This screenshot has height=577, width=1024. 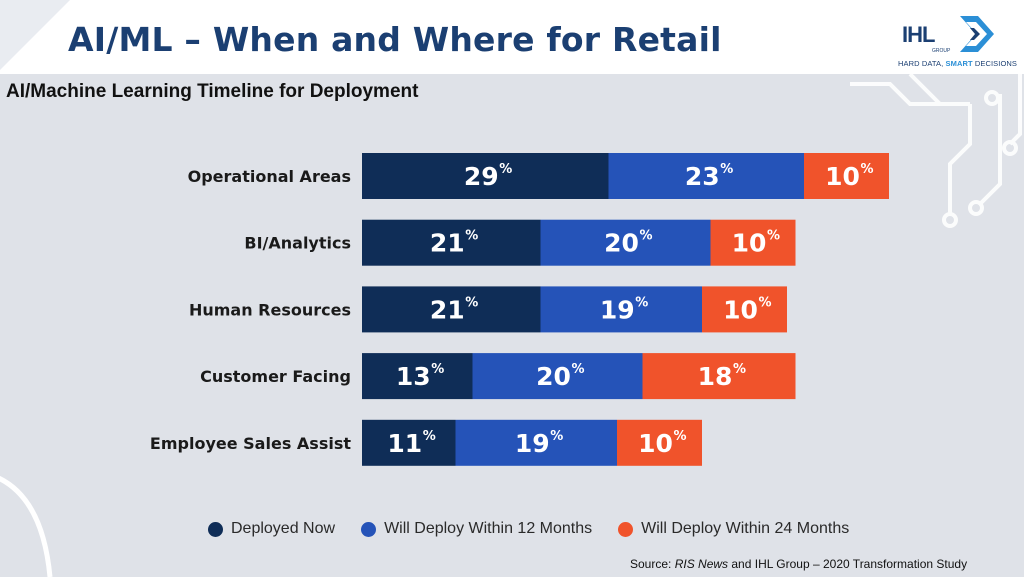 What do you see at coordinates (269, 176) in the screenshot?
I see `category-label: Operational Areas` at bounding box center [269, 176].